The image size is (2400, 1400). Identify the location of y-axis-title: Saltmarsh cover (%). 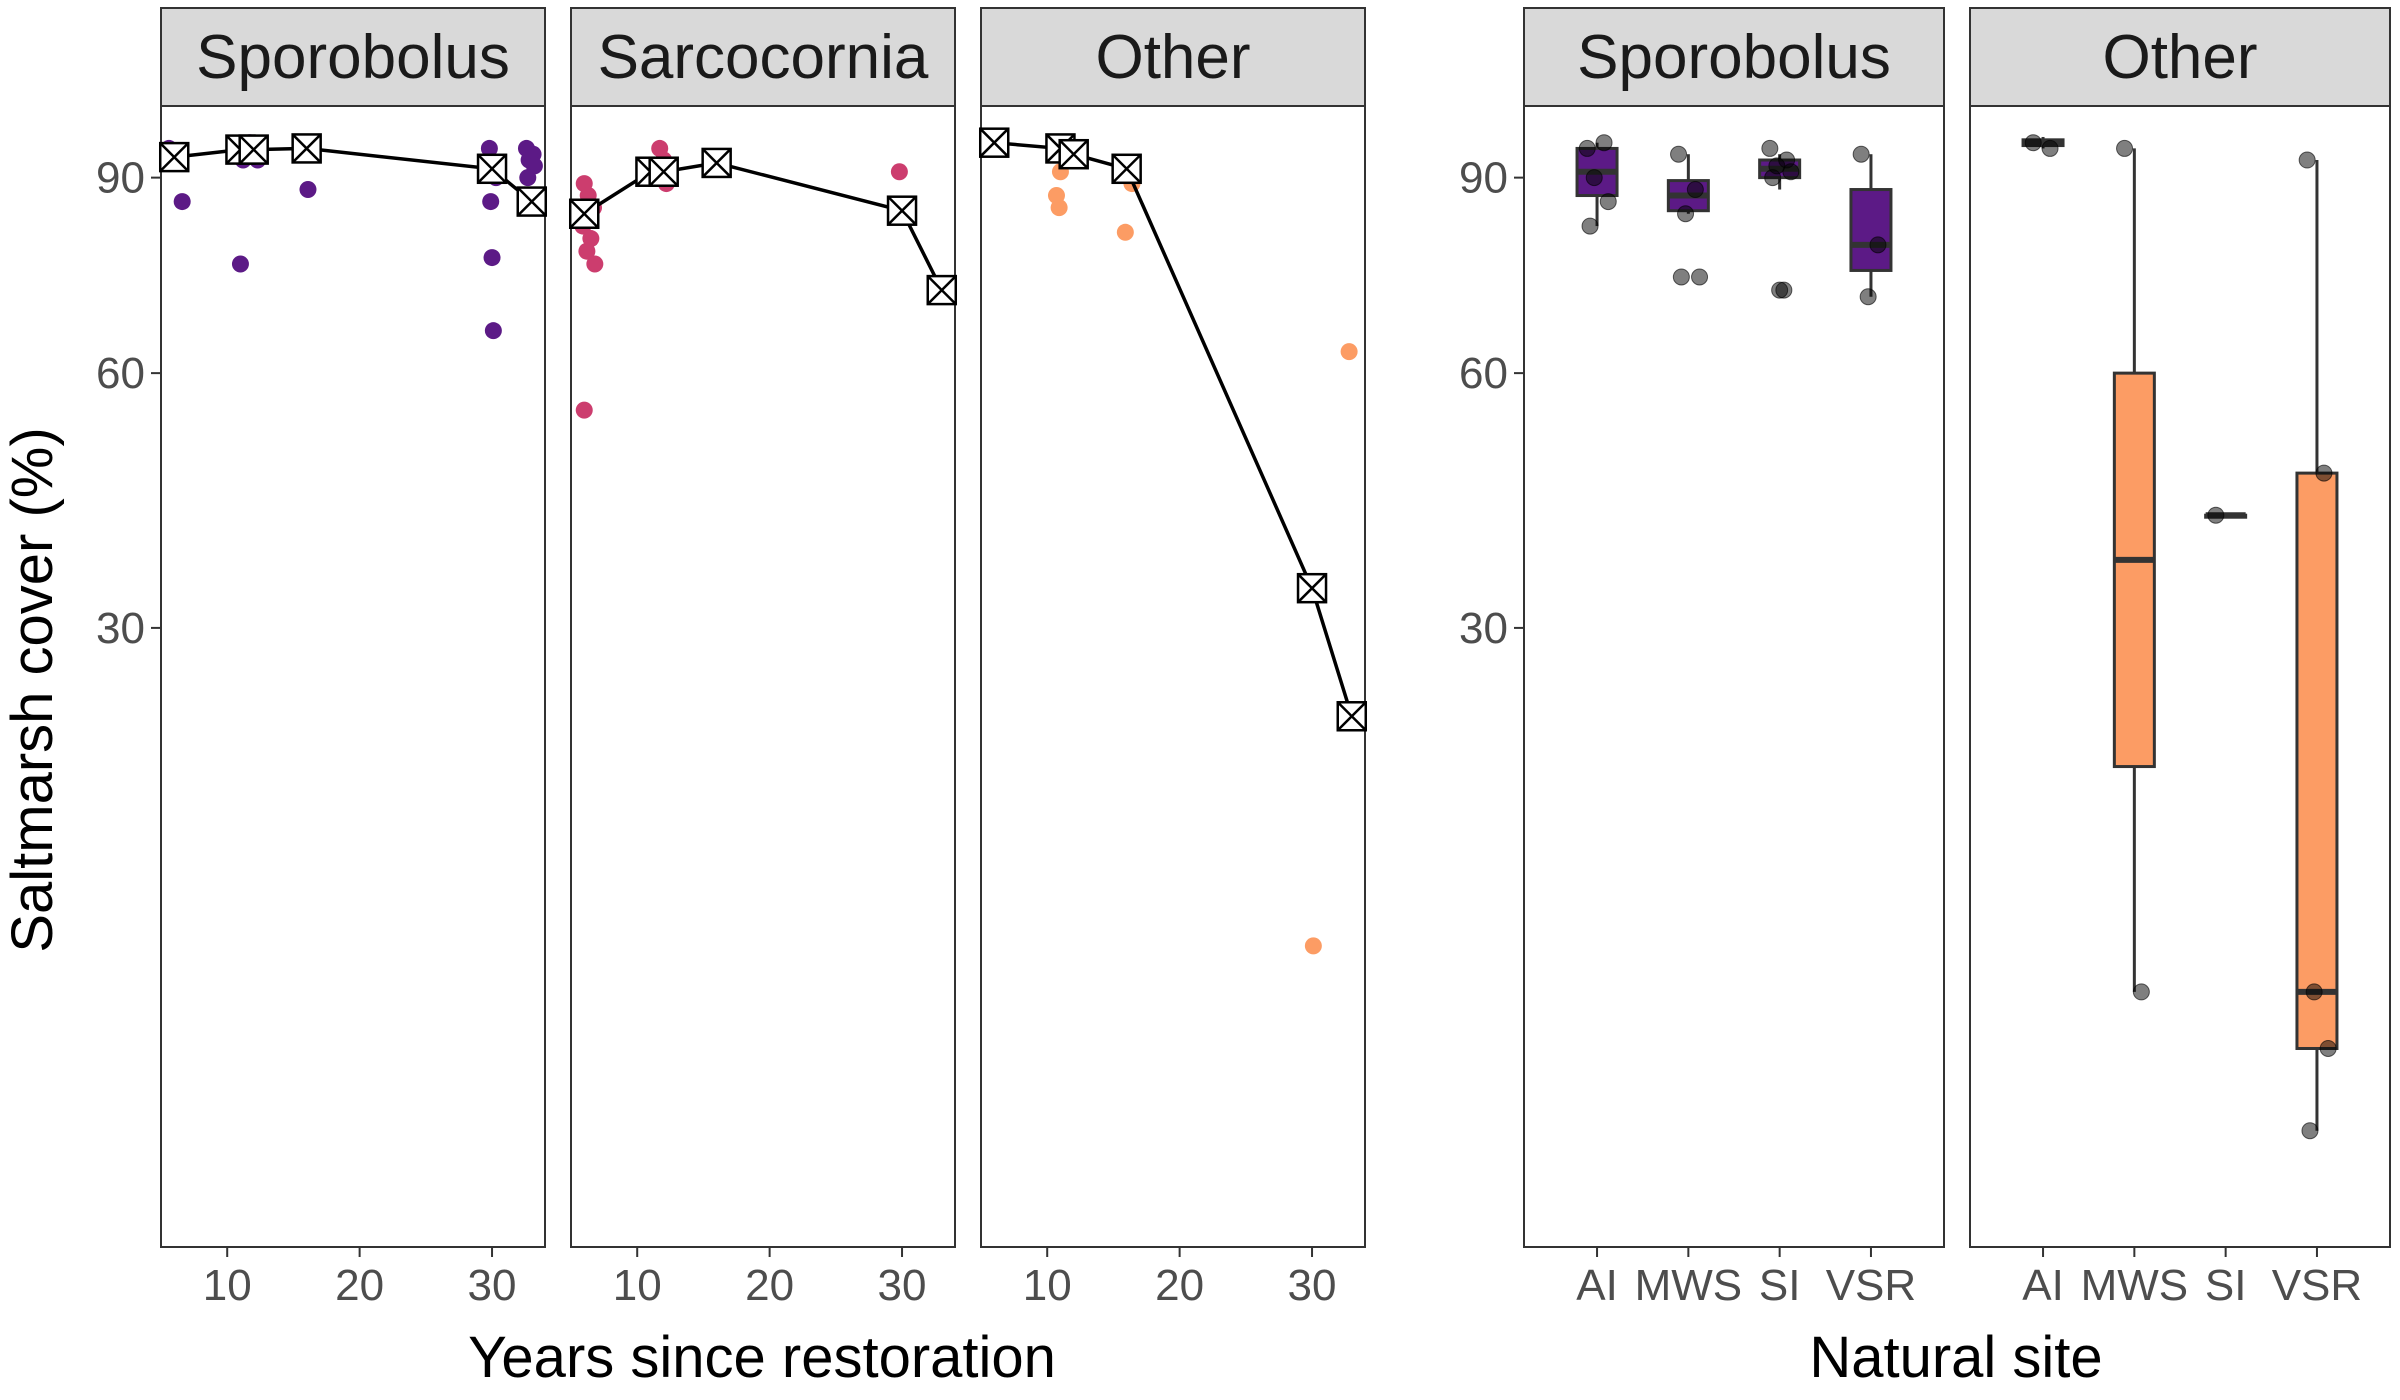
(32, 689).